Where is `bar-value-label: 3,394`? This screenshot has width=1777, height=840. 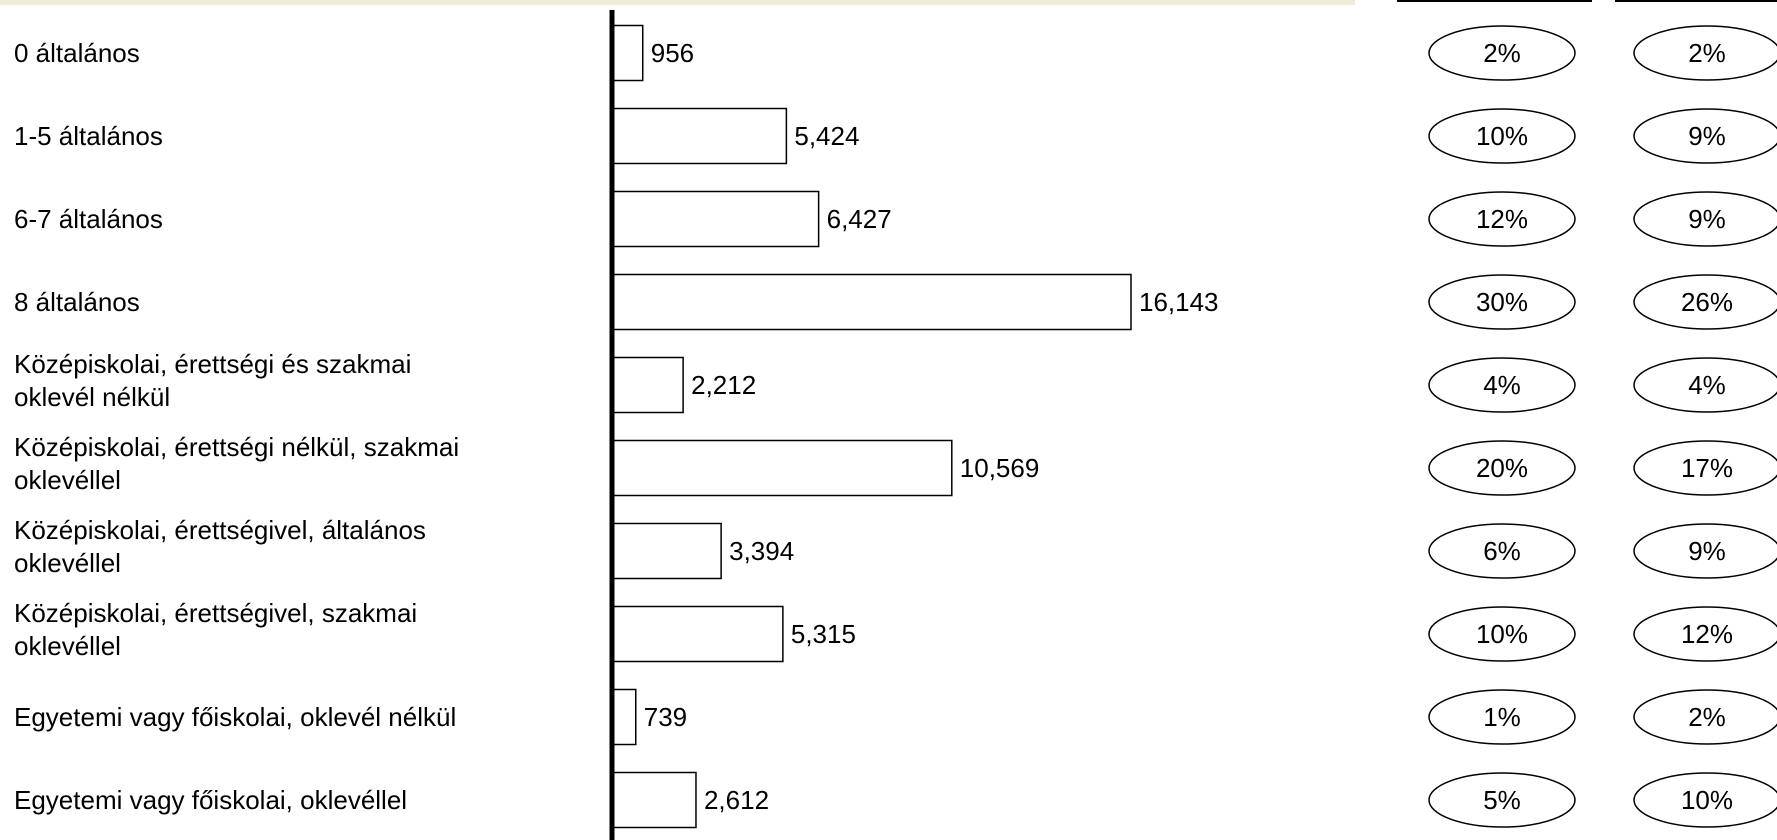
bar-value-label: 3,394 is located at coordinates (761, 551).